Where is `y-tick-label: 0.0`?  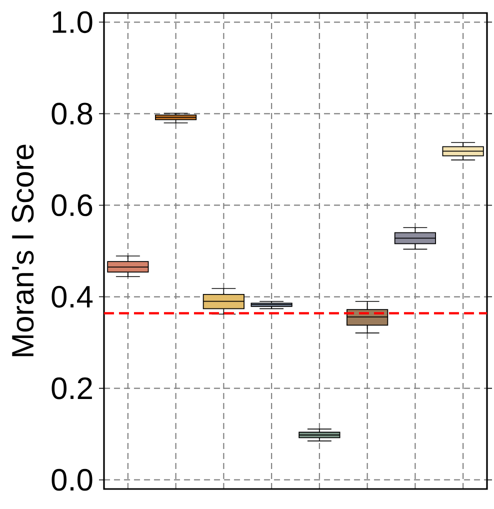
y-tick-label: 0.0 is located at coordinates (72, 479).